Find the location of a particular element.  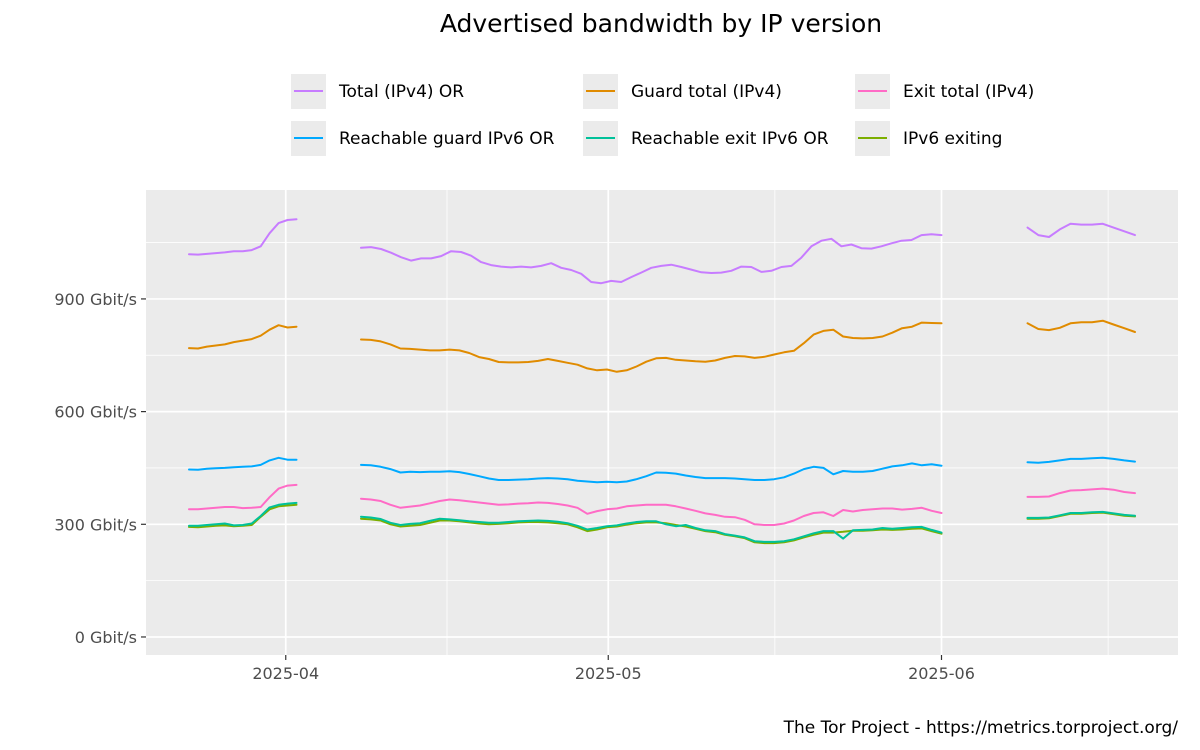

x-axis: 2025-04 2025-05 2025-06 is located at coordinates (613, 669).